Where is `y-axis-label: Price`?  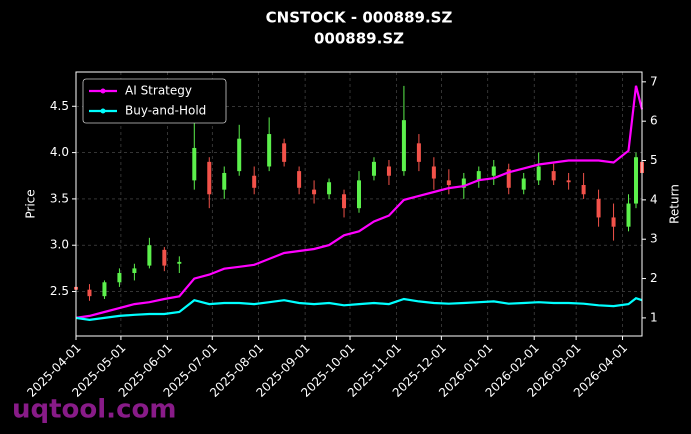
y-axis-label: Price is located at coordinates (31, 203).